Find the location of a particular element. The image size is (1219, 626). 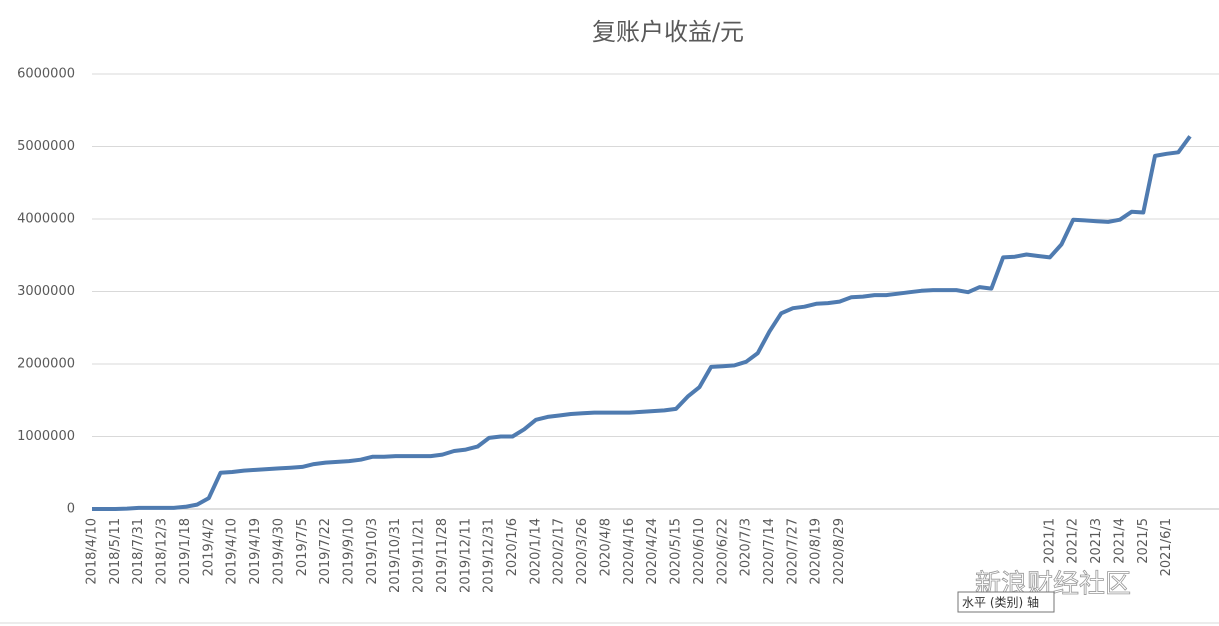

x-tick-label: 2018/12/3 is located at coordinates (162, 551).